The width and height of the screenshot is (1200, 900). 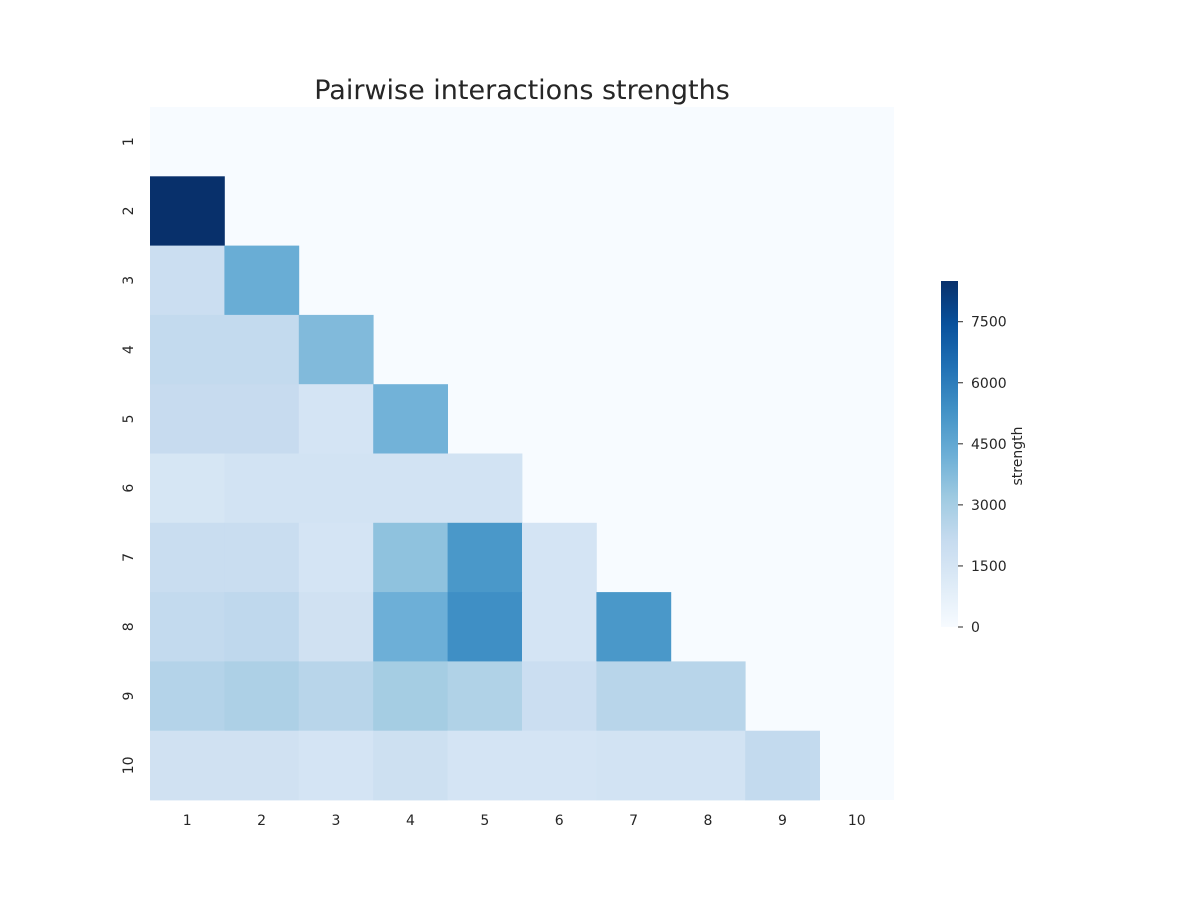 I want to click on y-tick-label-6: 6, so click(x=129, y=488).